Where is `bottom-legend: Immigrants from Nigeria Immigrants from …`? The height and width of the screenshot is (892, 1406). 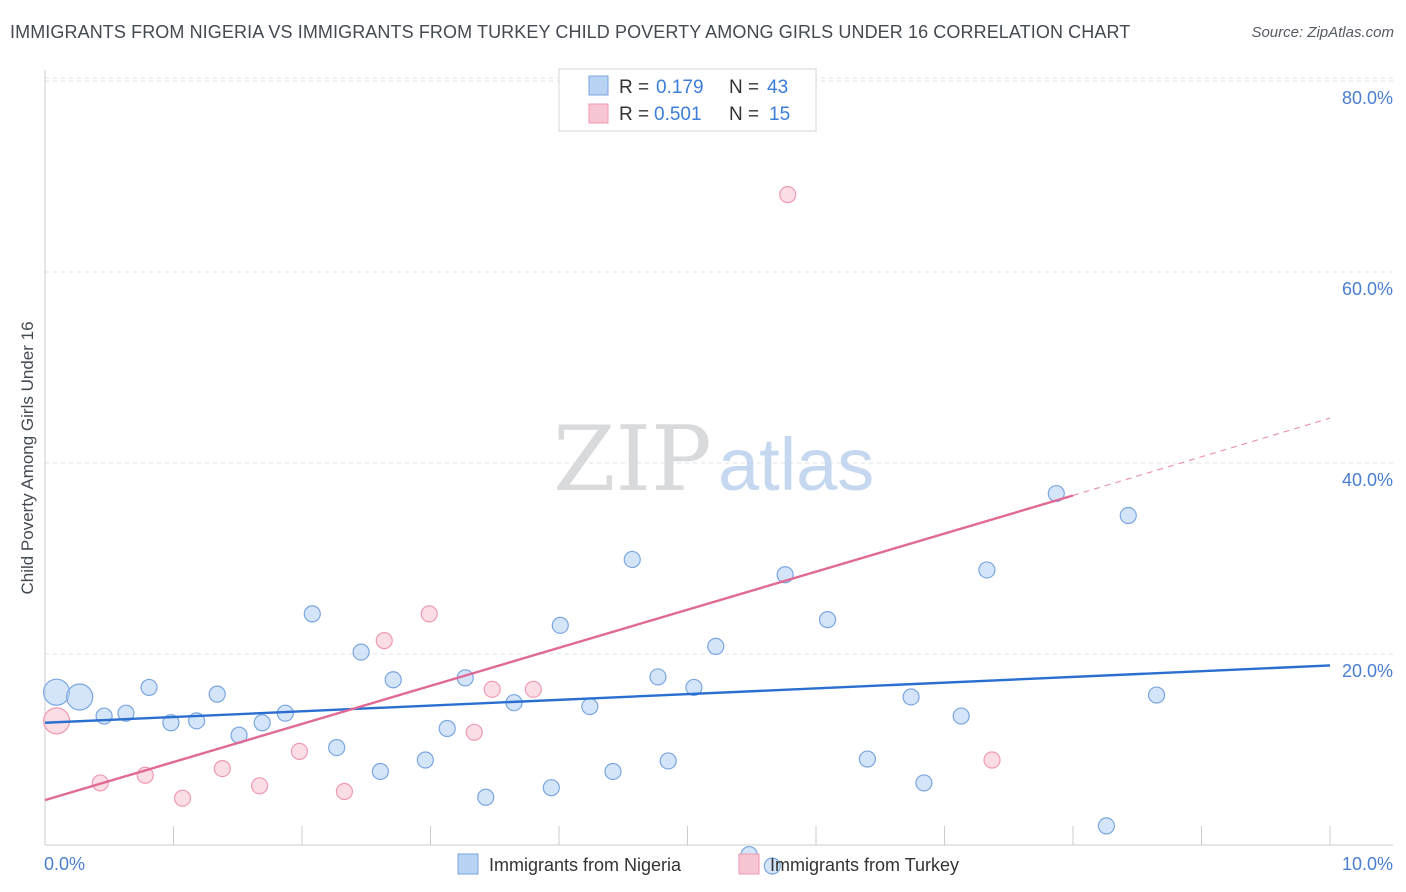 bottom-legend: Immigrants from Nigeria Immigrants from … is located at coordinates (708, 864).